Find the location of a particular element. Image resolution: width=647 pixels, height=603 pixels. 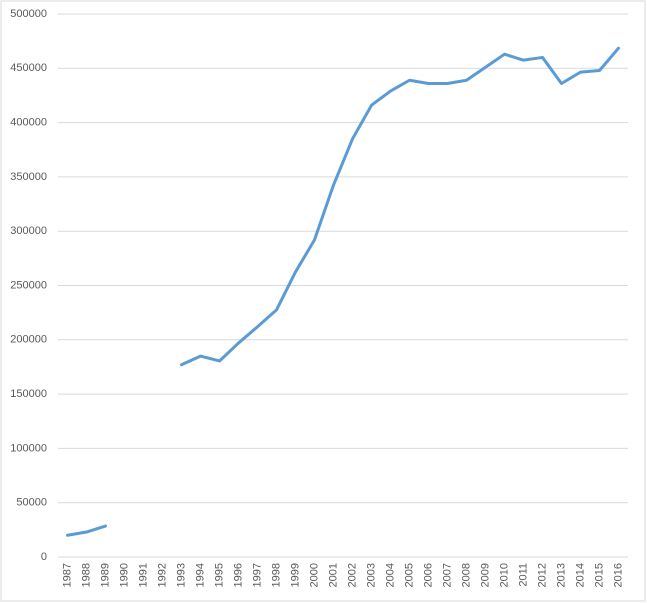

y-tick-label: 500000 is located at coordinates (28, 14).